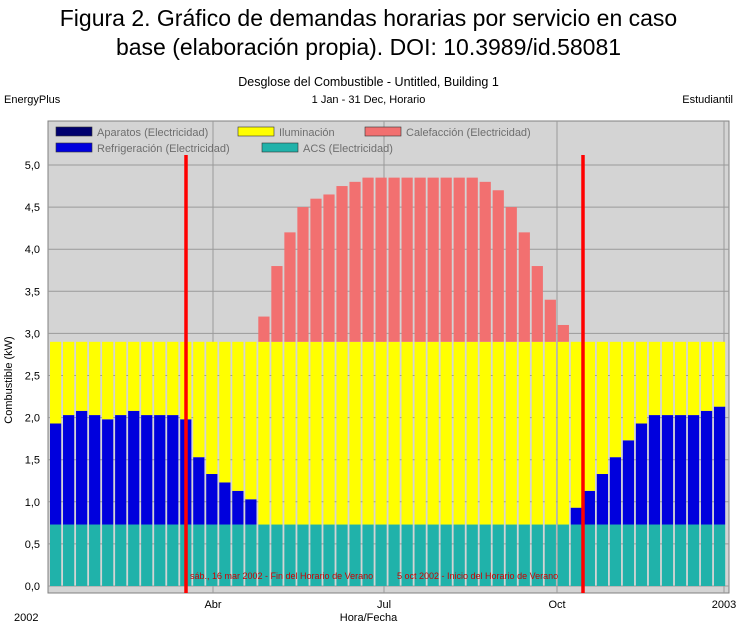 Image resolution: width=737 pixels, height=631 pixels. I want to click on y-tick-label: 4,5, so click(32, 208).